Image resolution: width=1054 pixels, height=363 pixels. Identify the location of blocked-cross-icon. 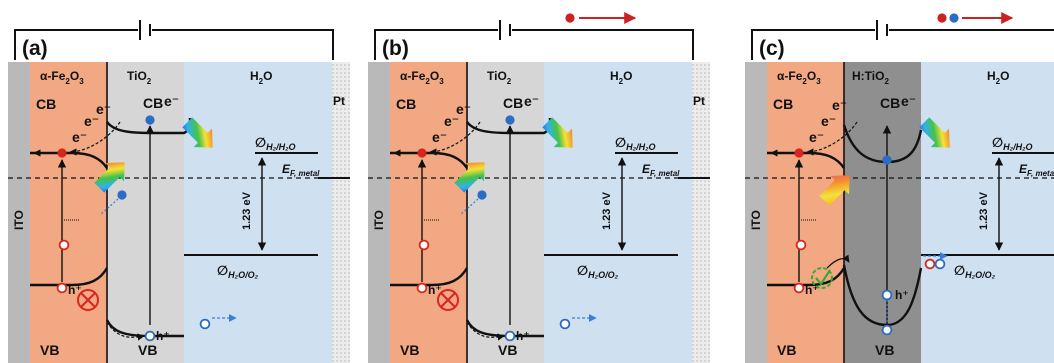
(448, 300).